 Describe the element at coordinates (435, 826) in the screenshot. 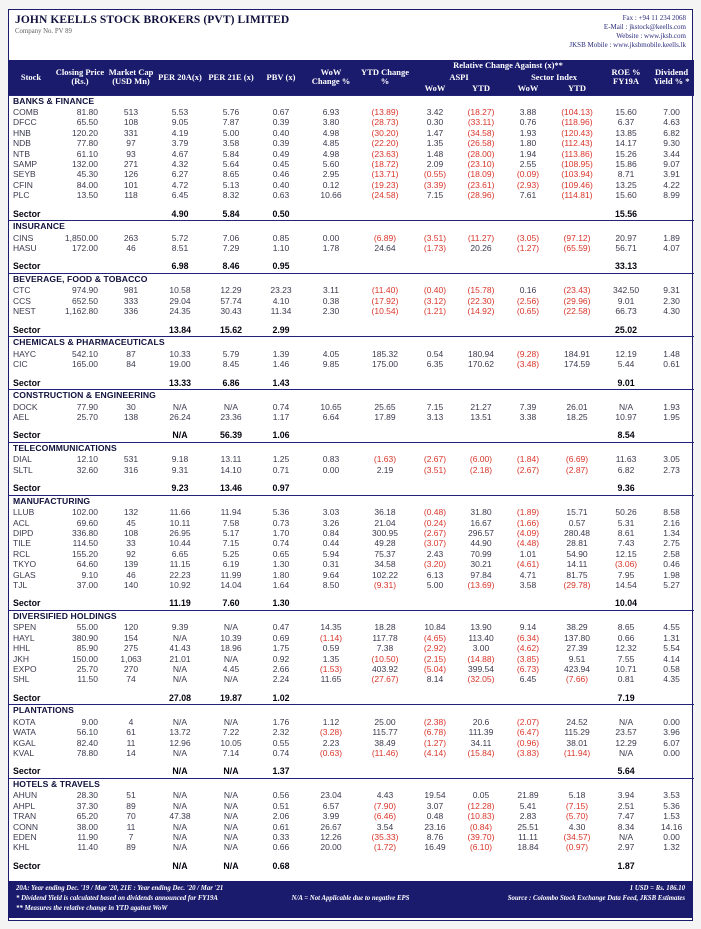

I see `cell: 23.16` at that location.